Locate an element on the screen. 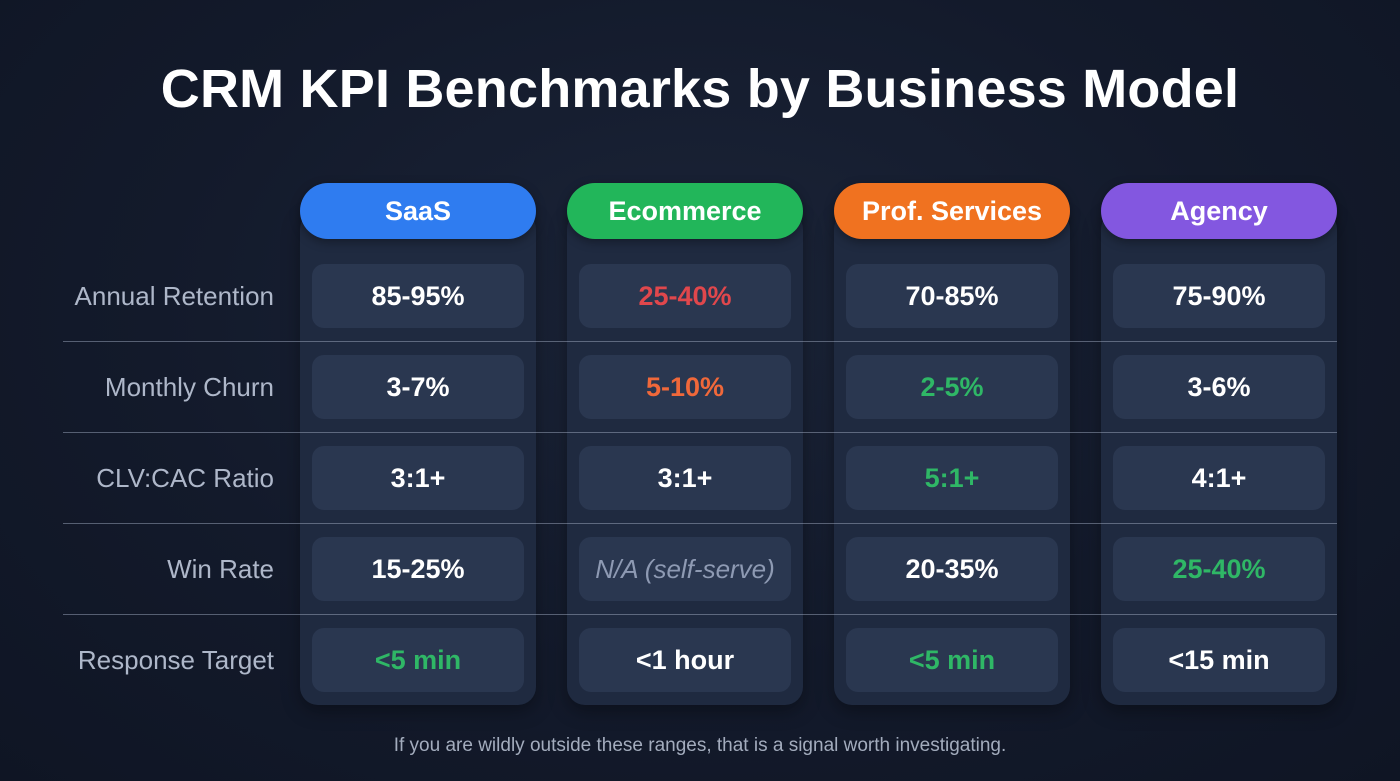  row-label-win-rate: Win Rate is located at coordinates (220, 569).